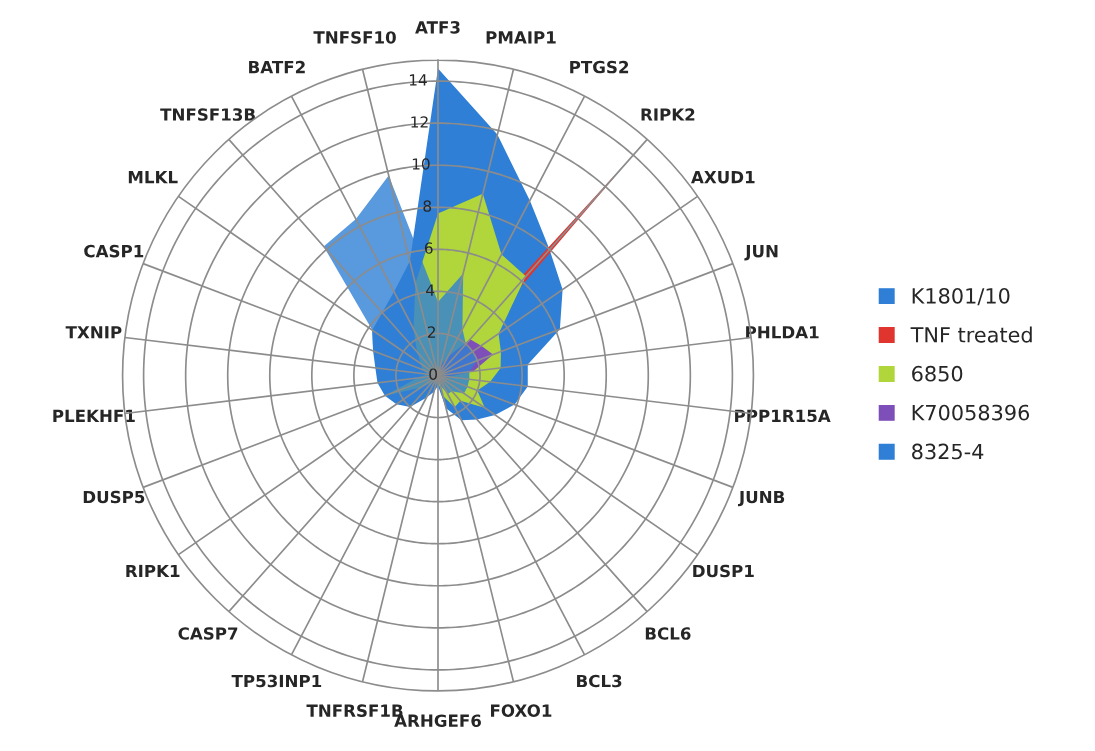 The height and width of the screenshot is (751, 1095). I want to click on spoke-label: TXNIP, so click(93, 332).